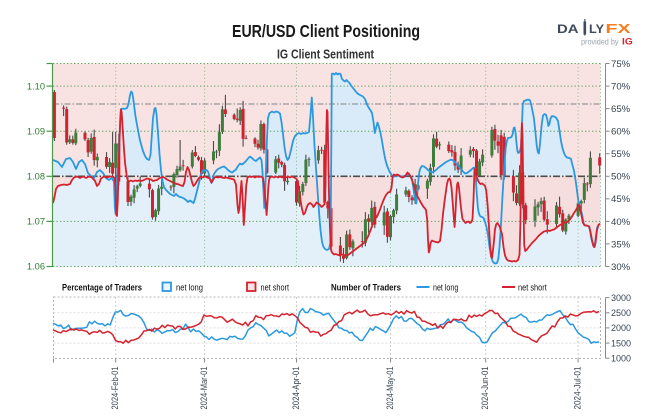  Describe the element at coordinates (600, 42) in the screenshot. I see `svg-text: provided by` at that location.